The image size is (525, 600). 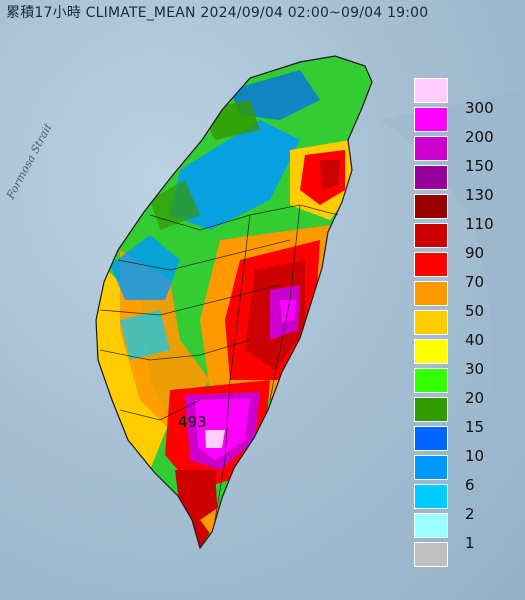 I want to click on legend-label: 200, so click(x=479, y=137).